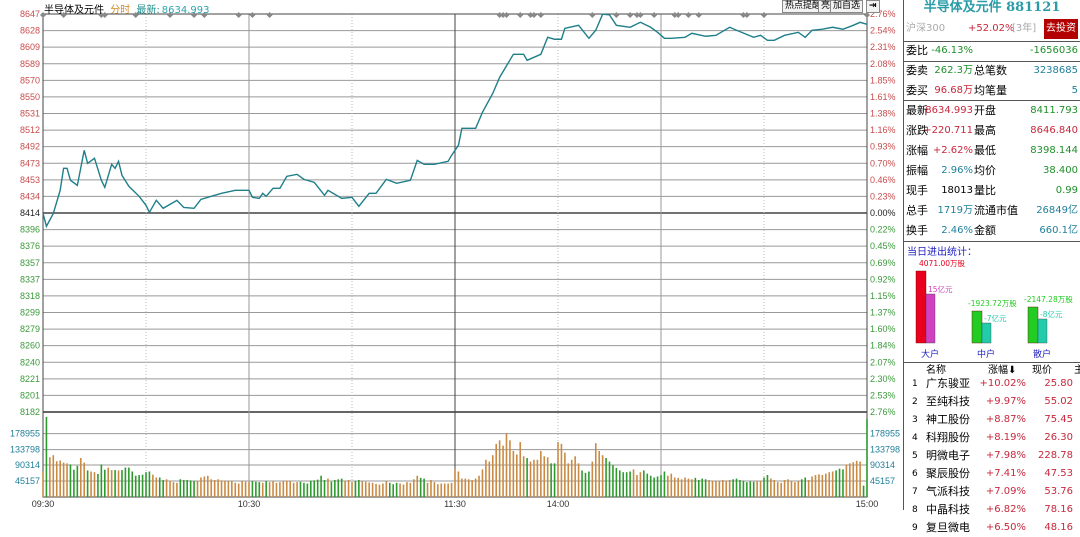  I want to click on pct-tick: 0.46%, so click(883, 180).